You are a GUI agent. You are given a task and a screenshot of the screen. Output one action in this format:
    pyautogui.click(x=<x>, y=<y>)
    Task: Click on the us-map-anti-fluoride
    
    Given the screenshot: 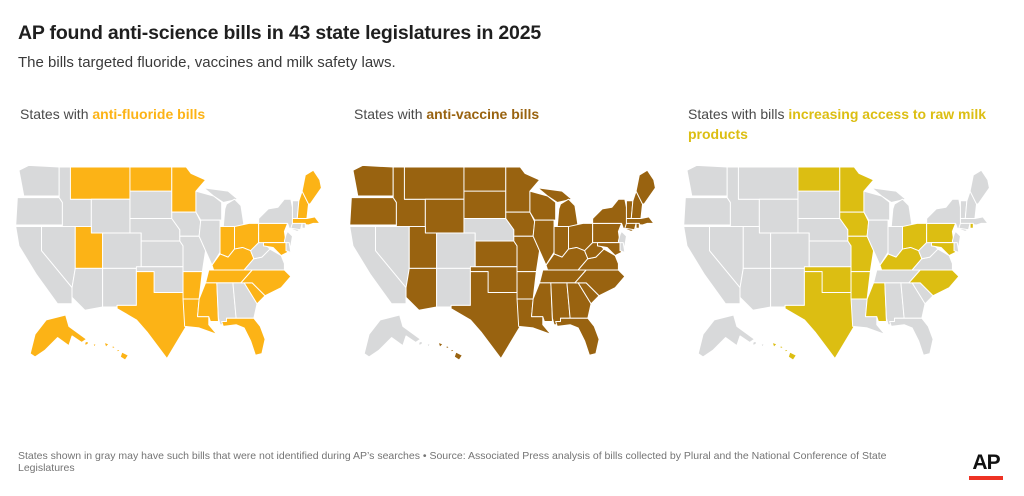 What is the action you would take?
    pyautogui.click(x=168, y=262)
    